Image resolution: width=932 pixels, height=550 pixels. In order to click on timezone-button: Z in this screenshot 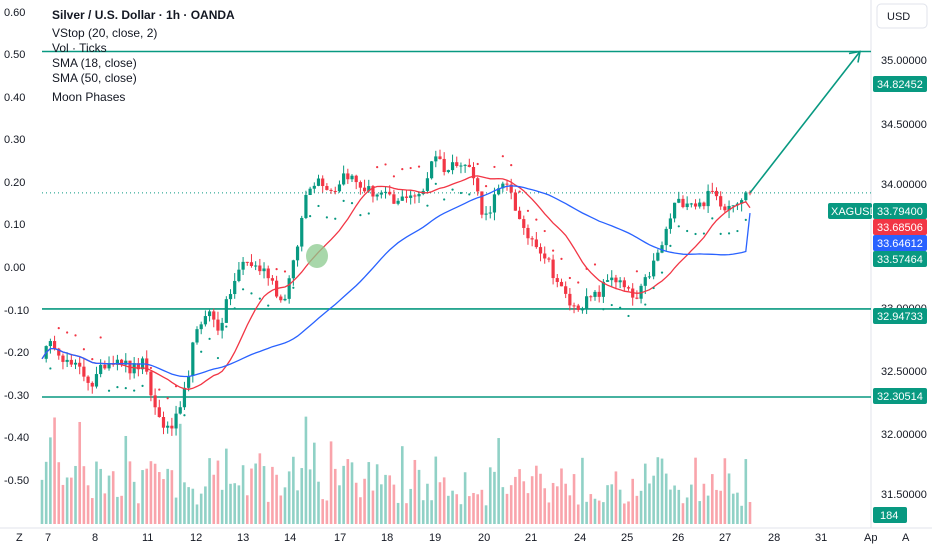, I will do `click(19, 538)`.